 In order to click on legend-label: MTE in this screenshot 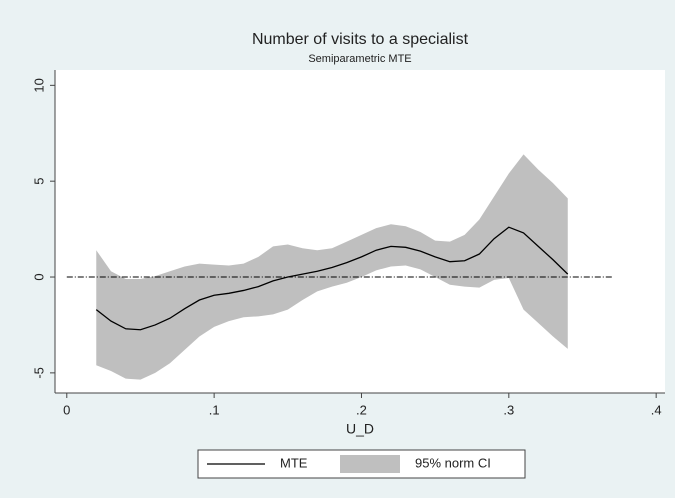, I will do `click(294, 462)`.